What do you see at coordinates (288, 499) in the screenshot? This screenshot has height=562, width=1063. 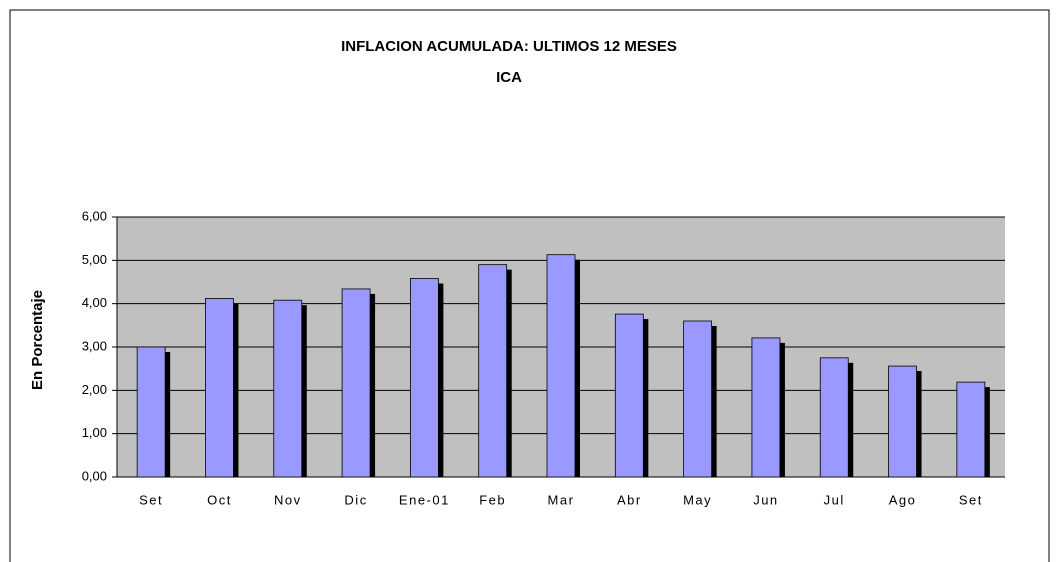 I see `x-tick-label: Nov` at bounding box center [288, 499].